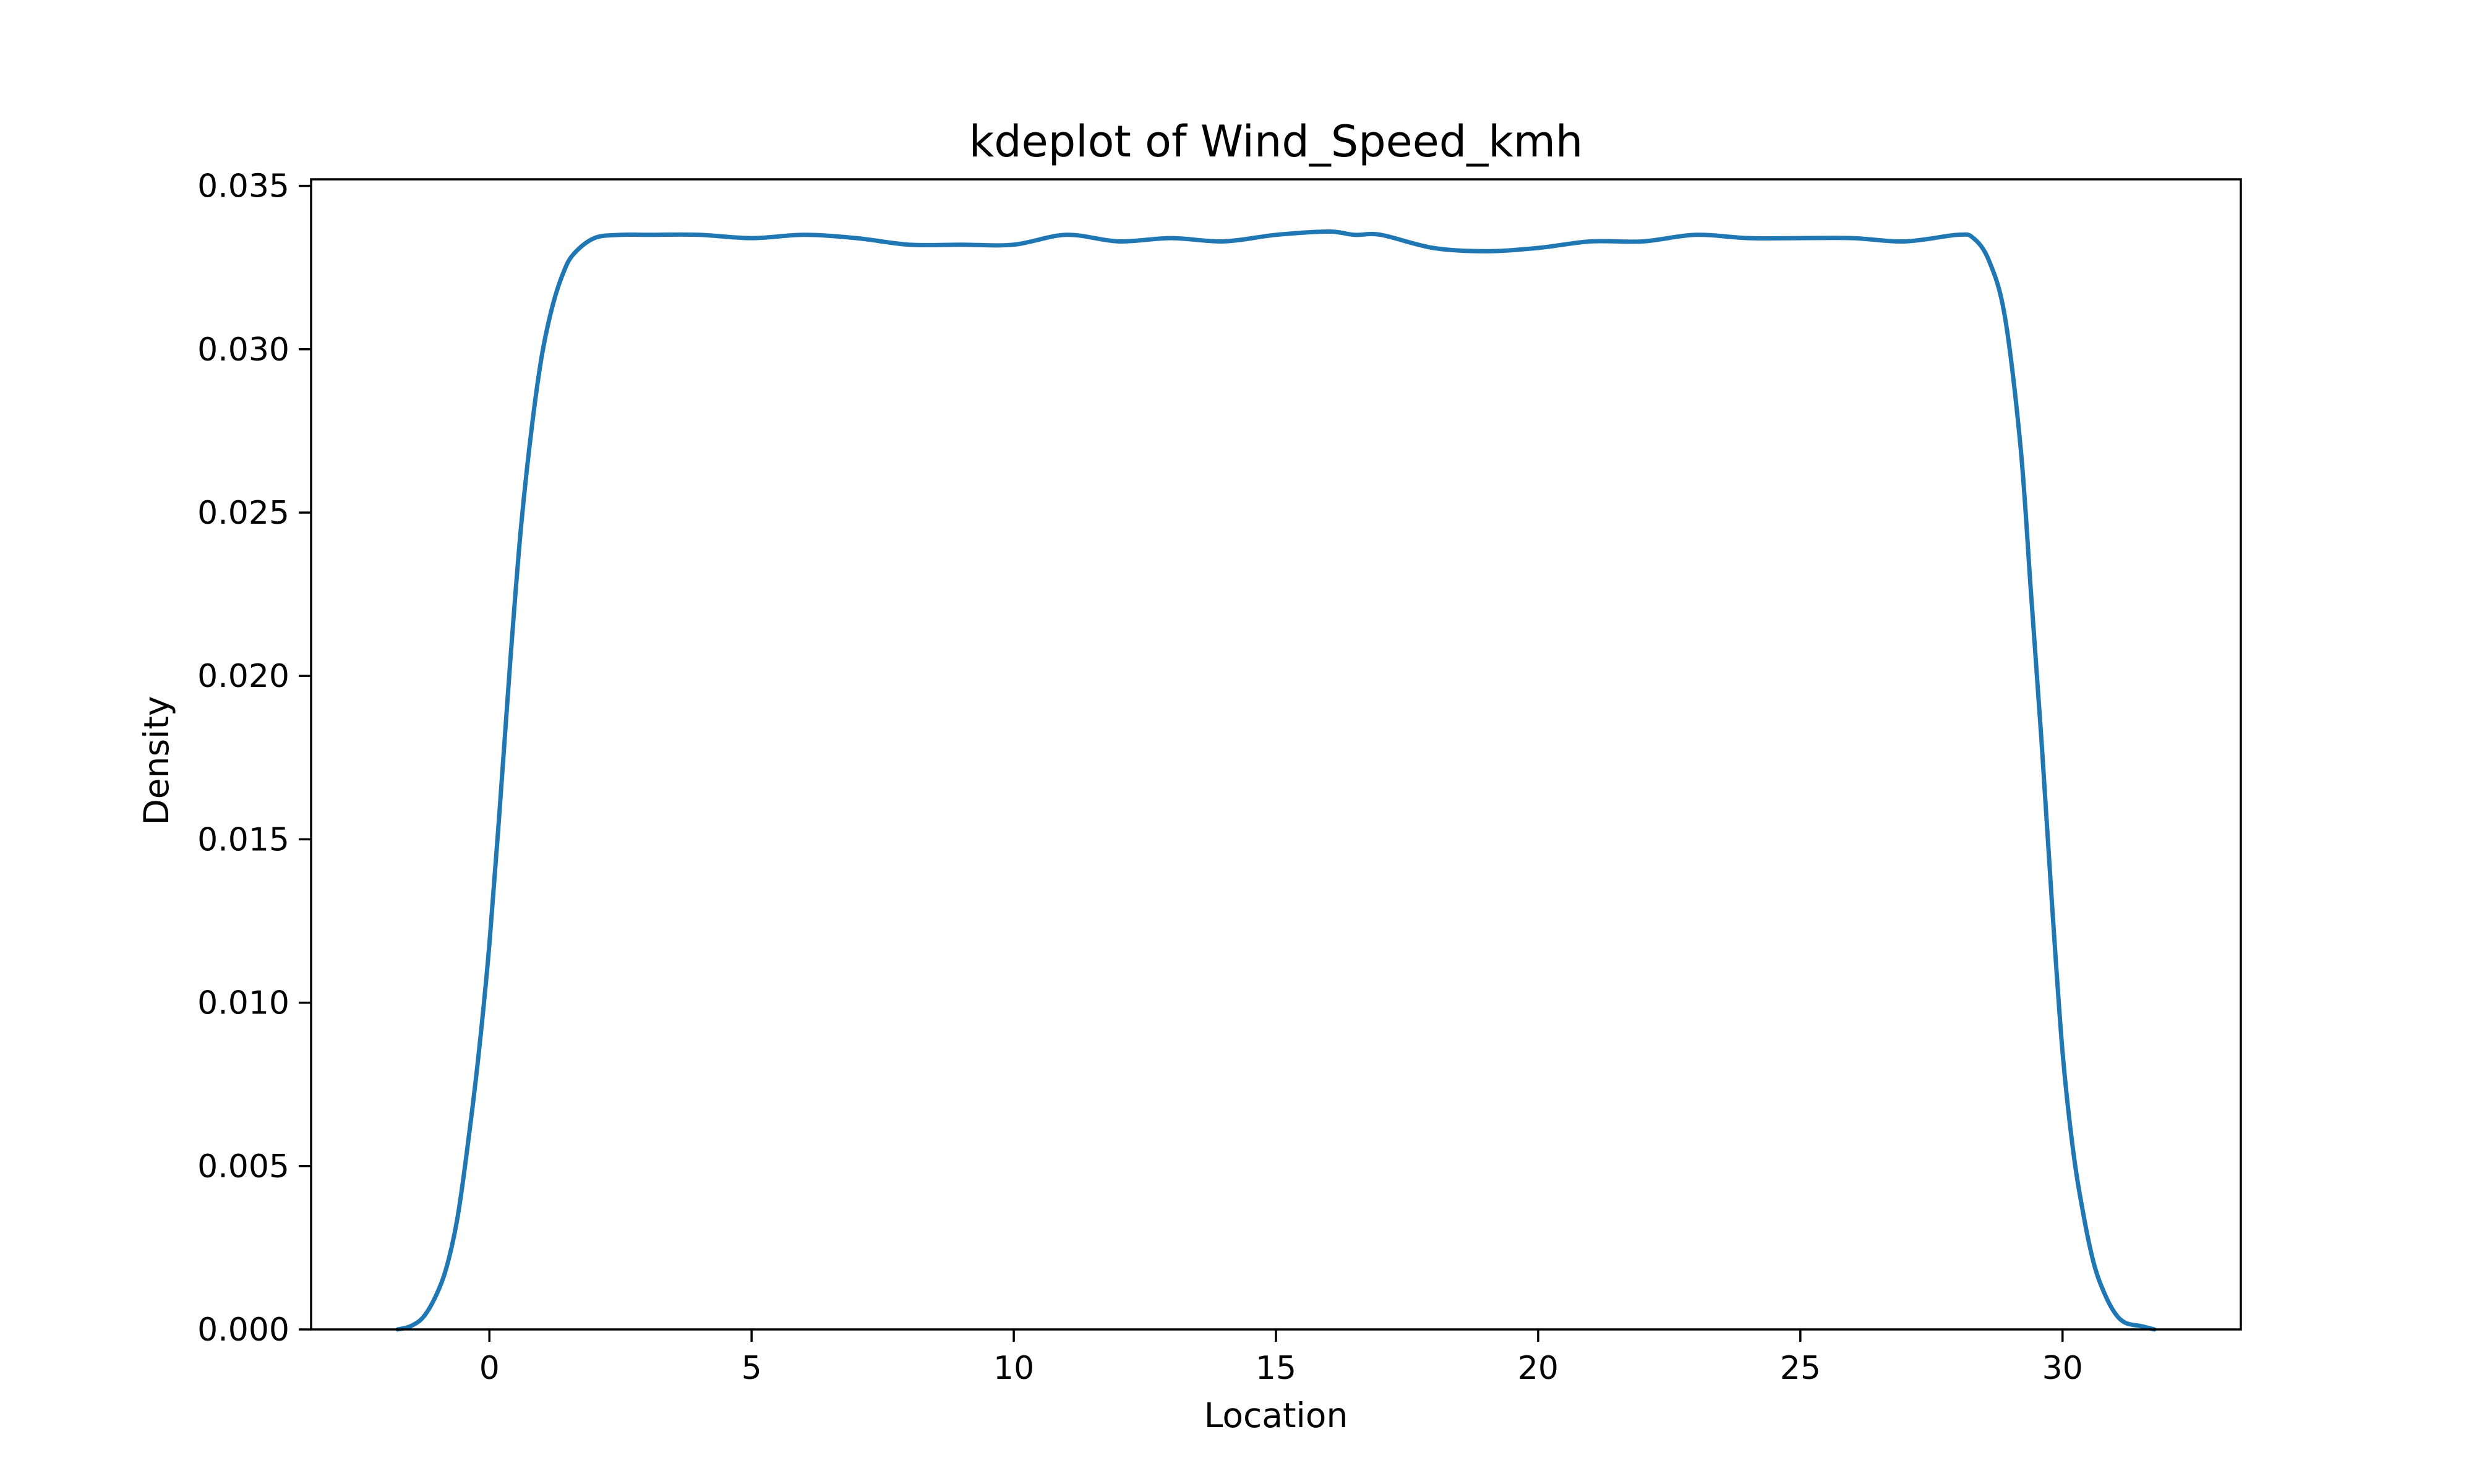 The width and height of the screenshot is (2474, 1484). What do you see at coordinates (243, 1330) in the screenshot?
I see `y-tick-label: 0.000` at bounding box center [243, 1330].